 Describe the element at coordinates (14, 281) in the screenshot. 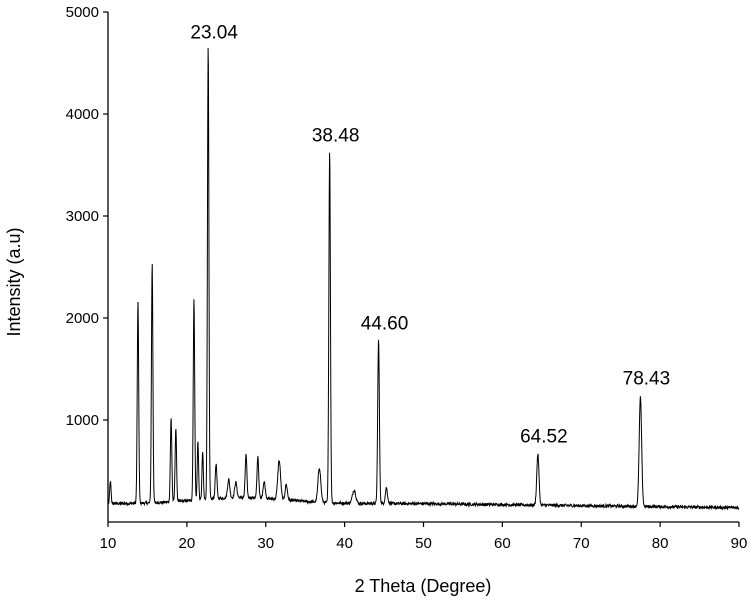

I see `y-axis-title: Intensity (a.u)` at that location.